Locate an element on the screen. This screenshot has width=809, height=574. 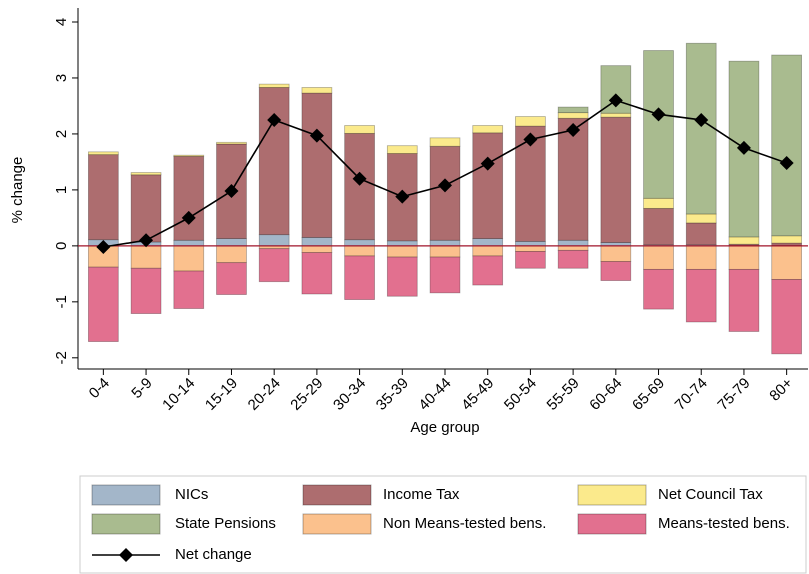
legend-label: State Pensions is located at coordinates (225, 523).